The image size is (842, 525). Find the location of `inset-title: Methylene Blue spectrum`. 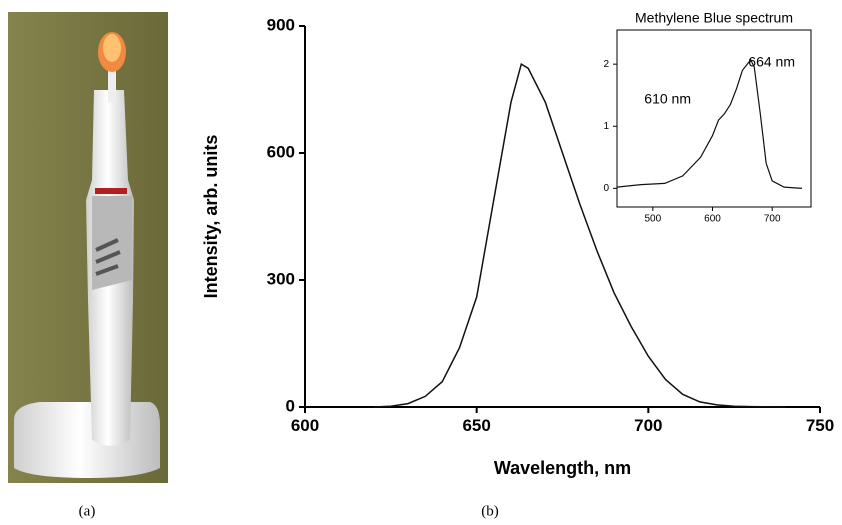

inset-title: Methylene Blue spectrum is located at coordinates (714, 18).